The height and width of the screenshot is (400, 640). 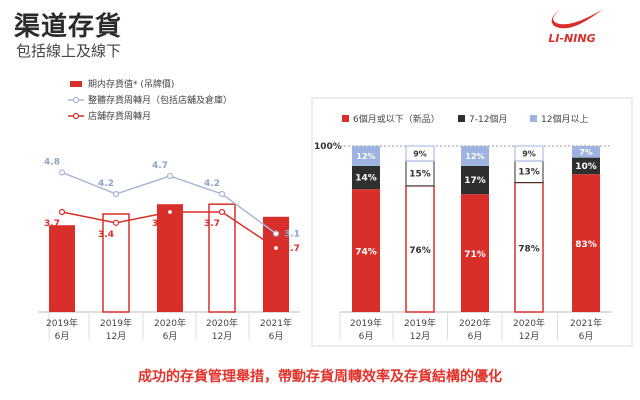 What do you see at coordinates (328, 147) in the screenshot?
I see `y-top-label: 100%` at bounding box center [328, 147].